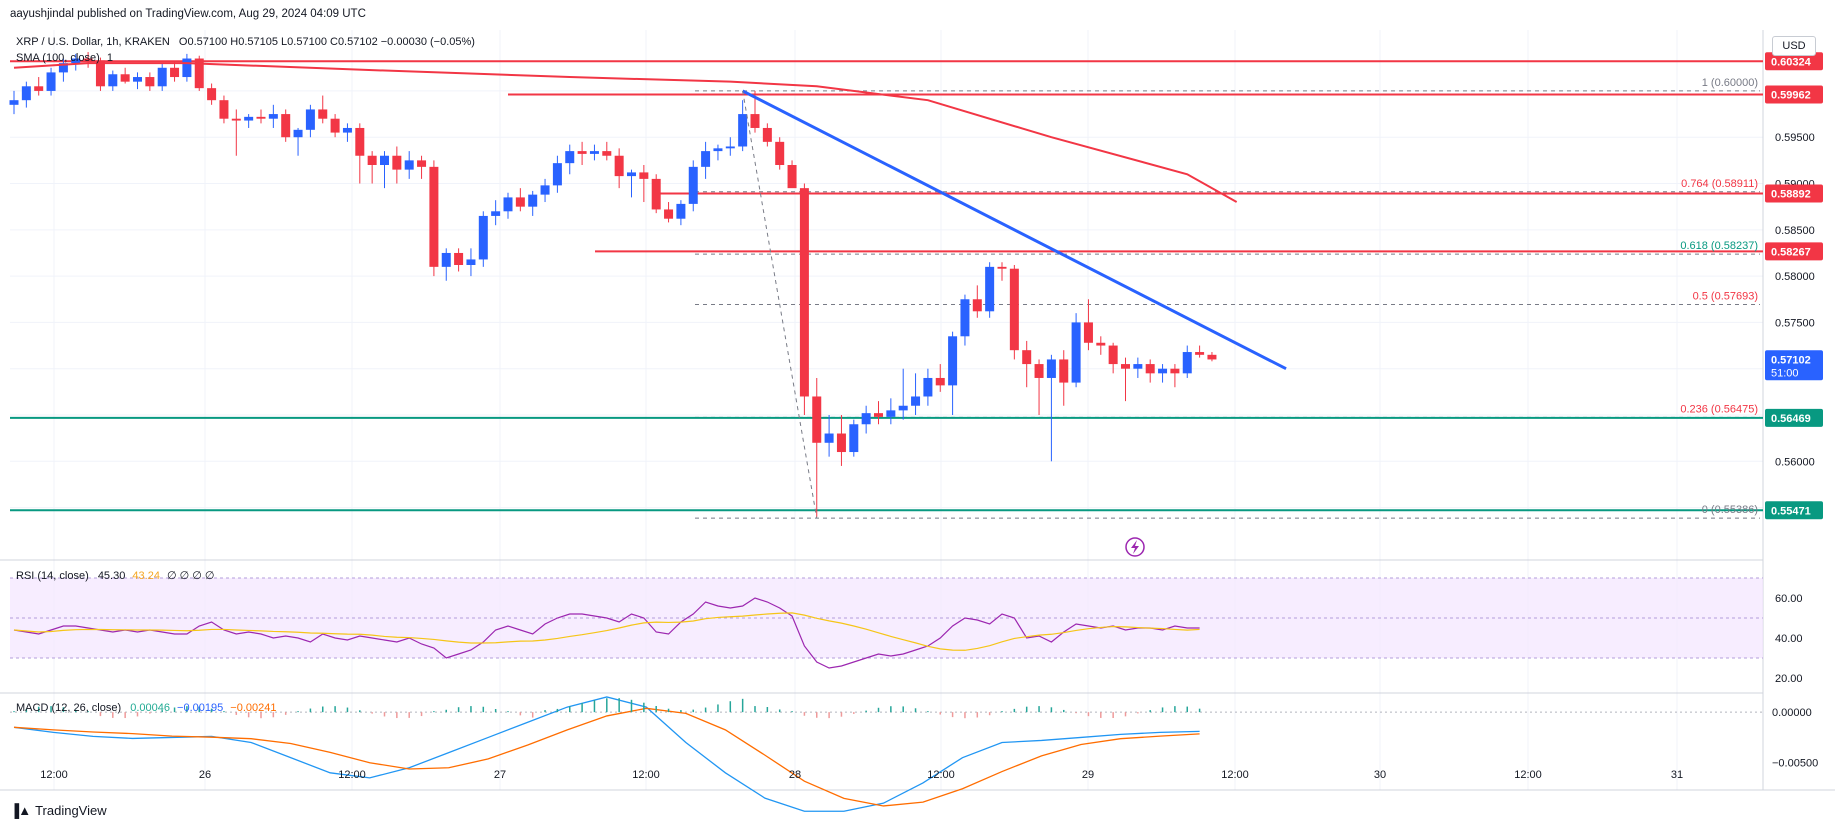 This screenshot has width=1835, height=827. Describe the element at coordinates (111, 576) in the screenshot. I see `rsi-value: 45.30` at that location.